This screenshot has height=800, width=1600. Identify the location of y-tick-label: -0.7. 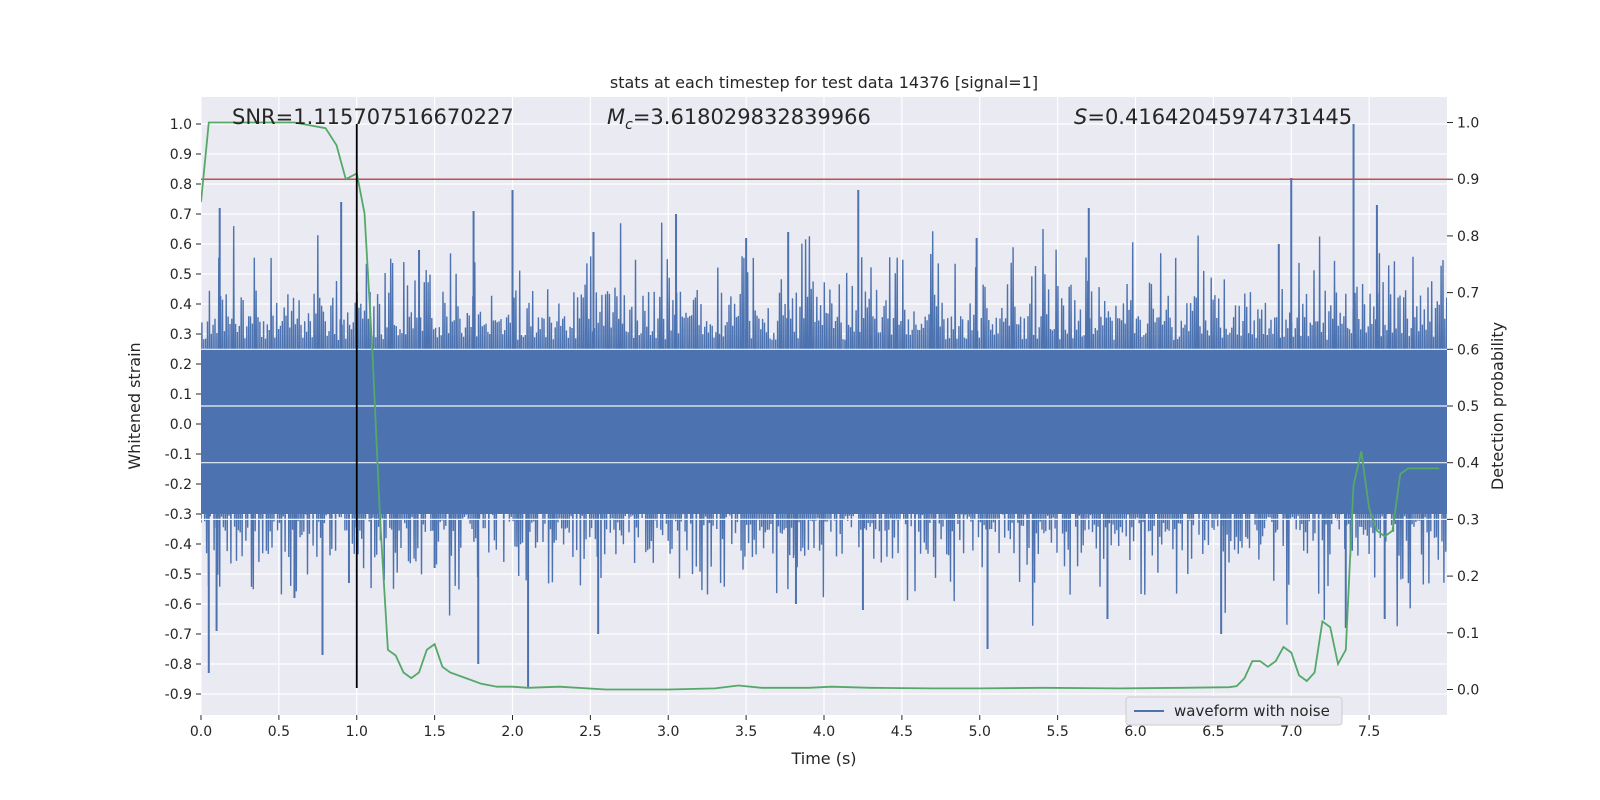
(178, 635).